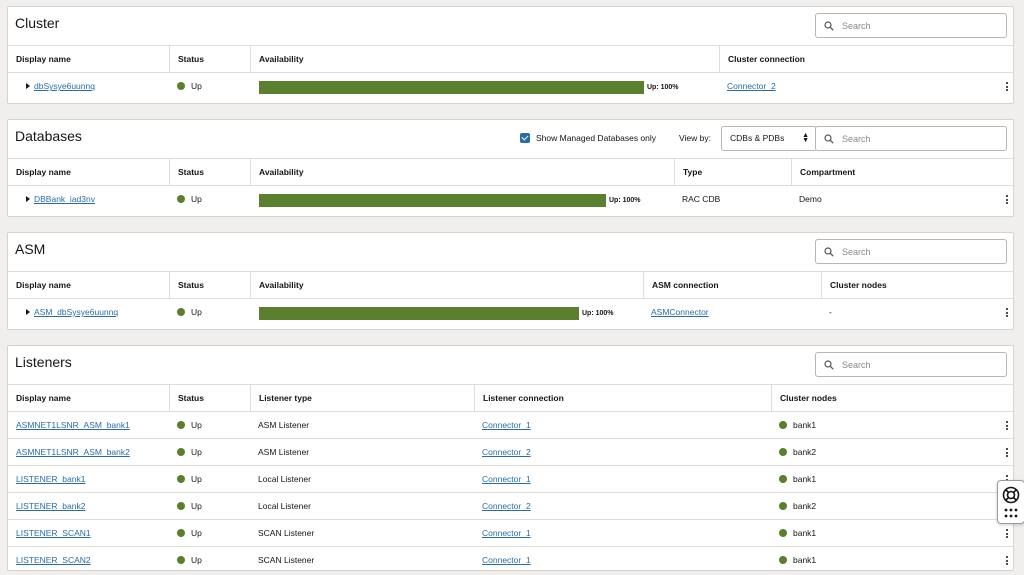 This screenshot has width=1024, height=575. What do you see at coordinates (732, 285) in the screenshot?
I see `col-asm-connection: ASM connection` at bounding box center [732, 285].